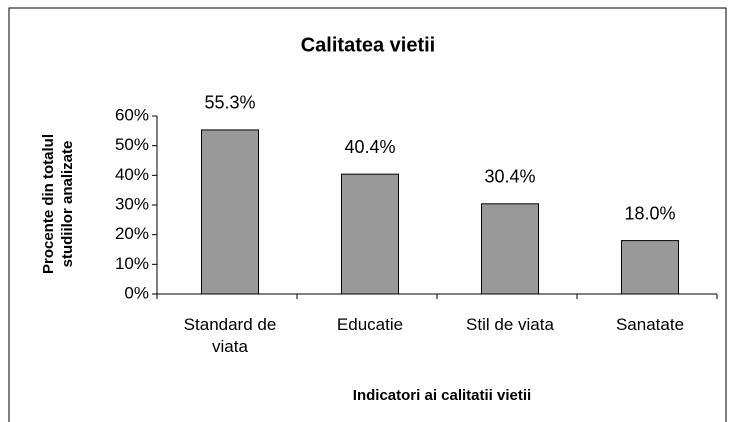 The height and width of the screenshot is (422, 734). Describe the element at coordinates (132, 203) in the screenshot. I see `y-tick-label: 30%` at that location.